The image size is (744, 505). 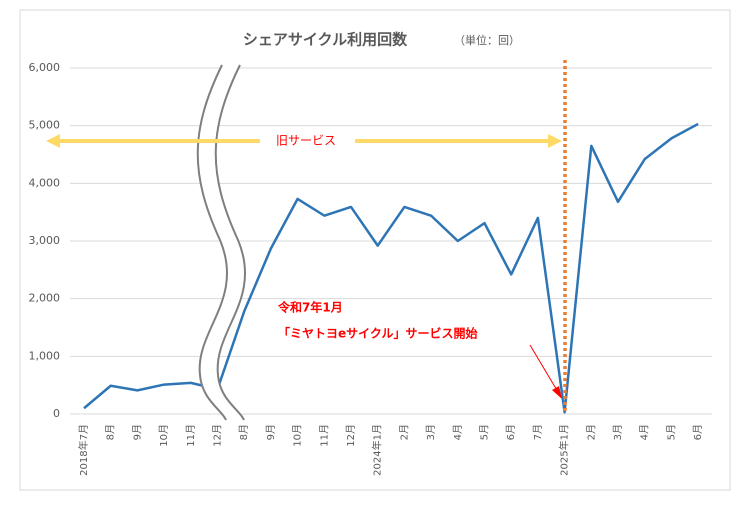 What do you see at coordinates (45, 67) in the screenshot?
I see `y-tick-label: 6,000` at bounding box center [45, 67].